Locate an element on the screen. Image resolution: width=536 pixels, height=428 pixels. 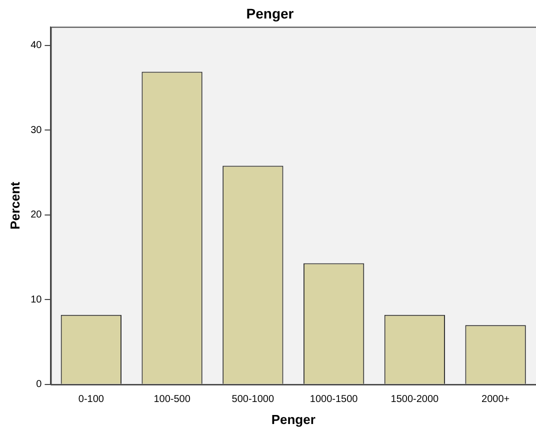
x-tick-label: 1500-2000 is located at coordinates (415, 400).